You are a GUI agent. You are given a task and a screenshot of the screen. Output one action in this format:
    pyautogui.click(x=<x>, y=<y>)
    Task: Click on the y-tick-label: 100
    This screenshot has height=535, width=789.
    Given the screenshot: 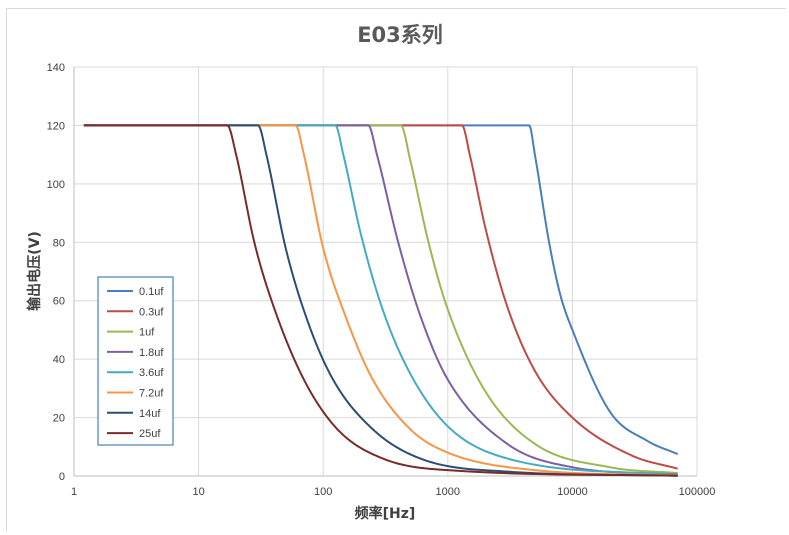 What is the action you would take?
    pyautogui.click(x=56, y=185)
    